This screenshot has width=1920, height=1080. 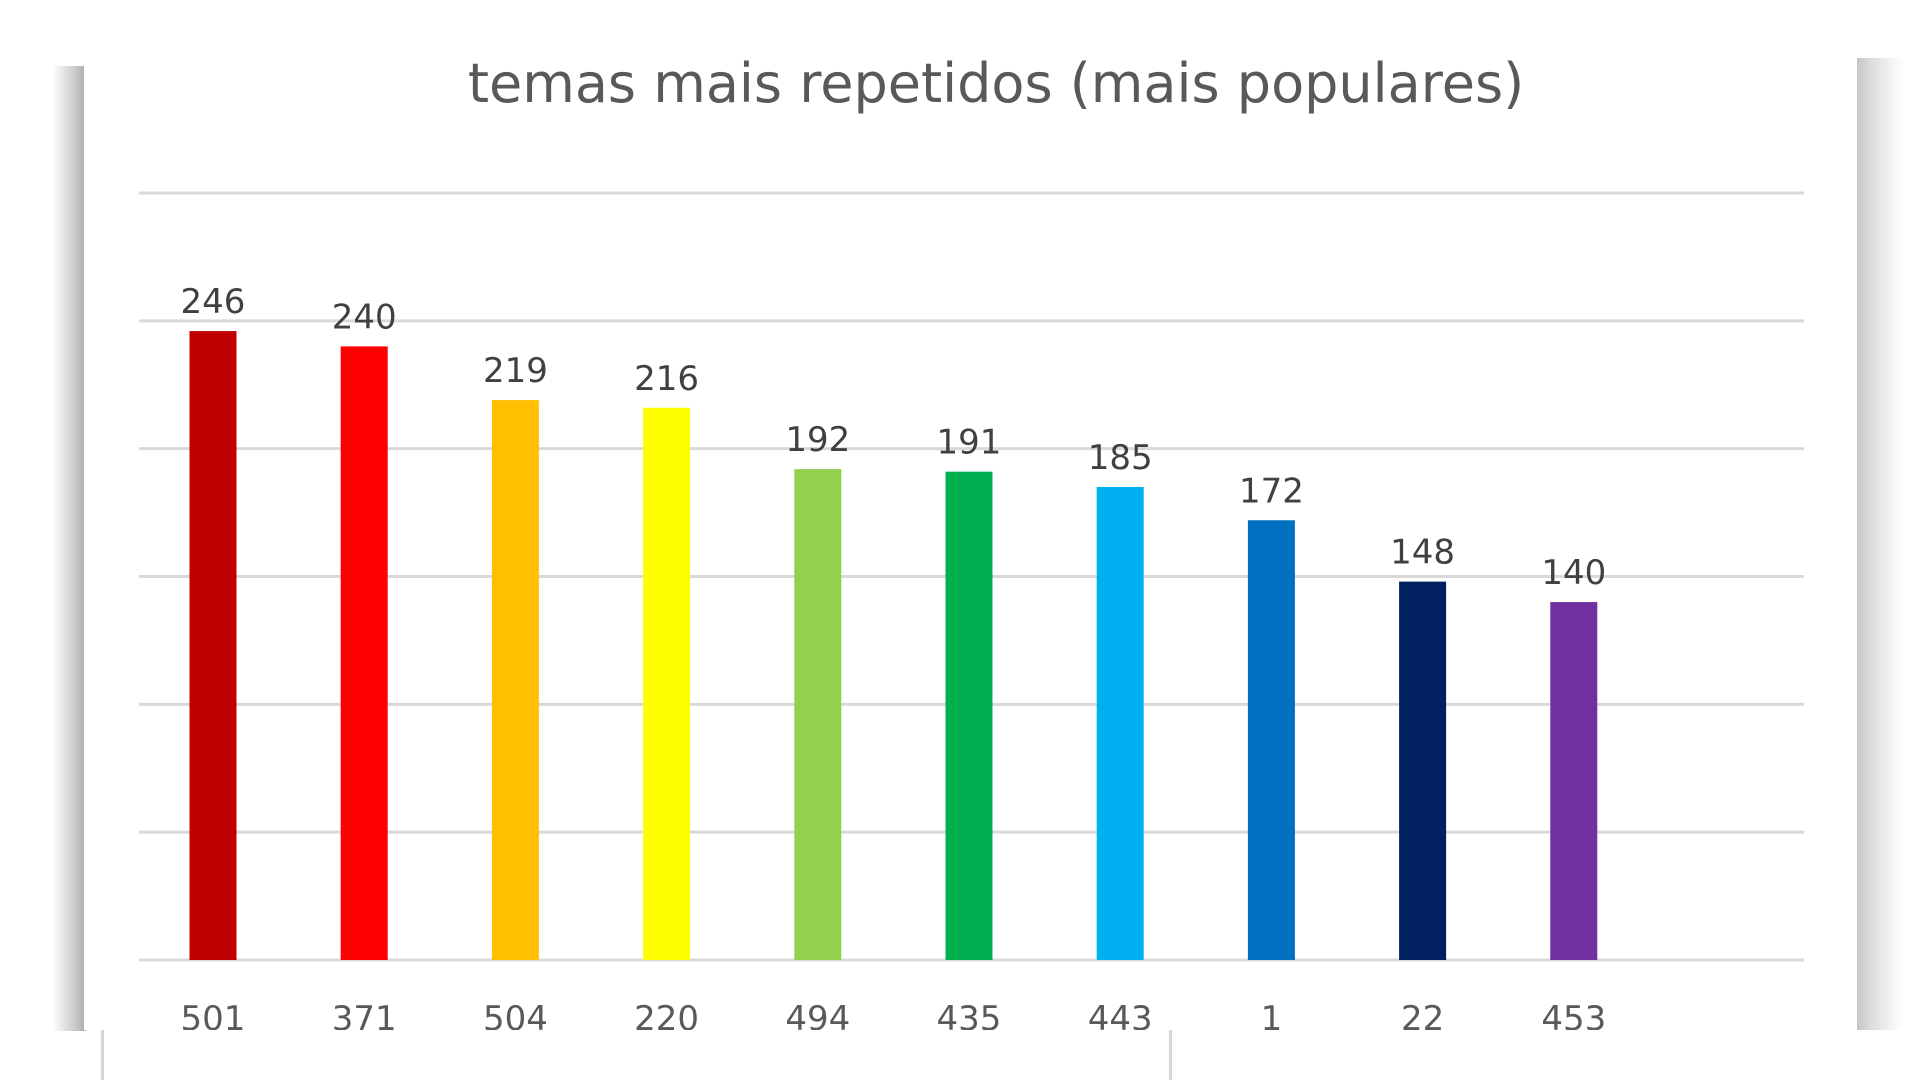 What do you see at coordinates (364, 317) in the screenshot?
I see `data-label-371: 240` at bounding box center [364, 317].